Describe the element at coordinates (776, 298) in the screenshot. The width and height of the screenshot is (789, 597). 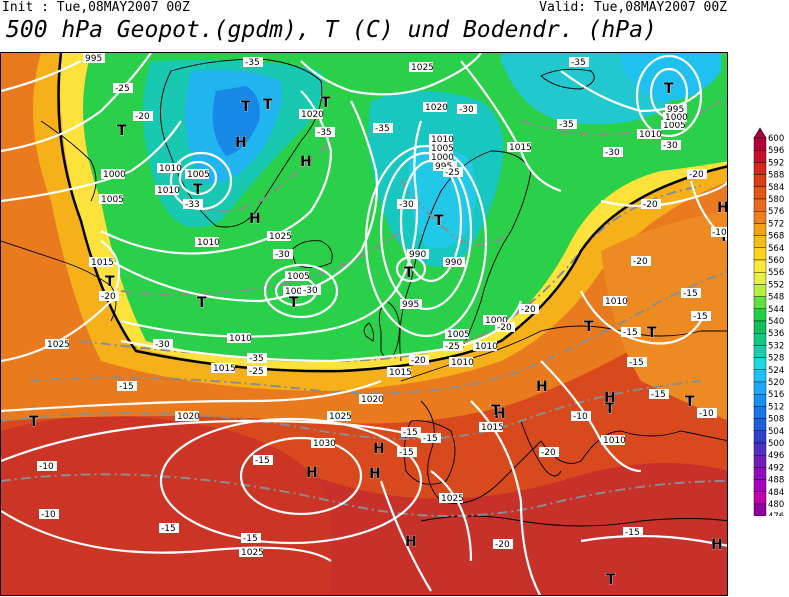
I see `legend-level-label: 548` at that location.